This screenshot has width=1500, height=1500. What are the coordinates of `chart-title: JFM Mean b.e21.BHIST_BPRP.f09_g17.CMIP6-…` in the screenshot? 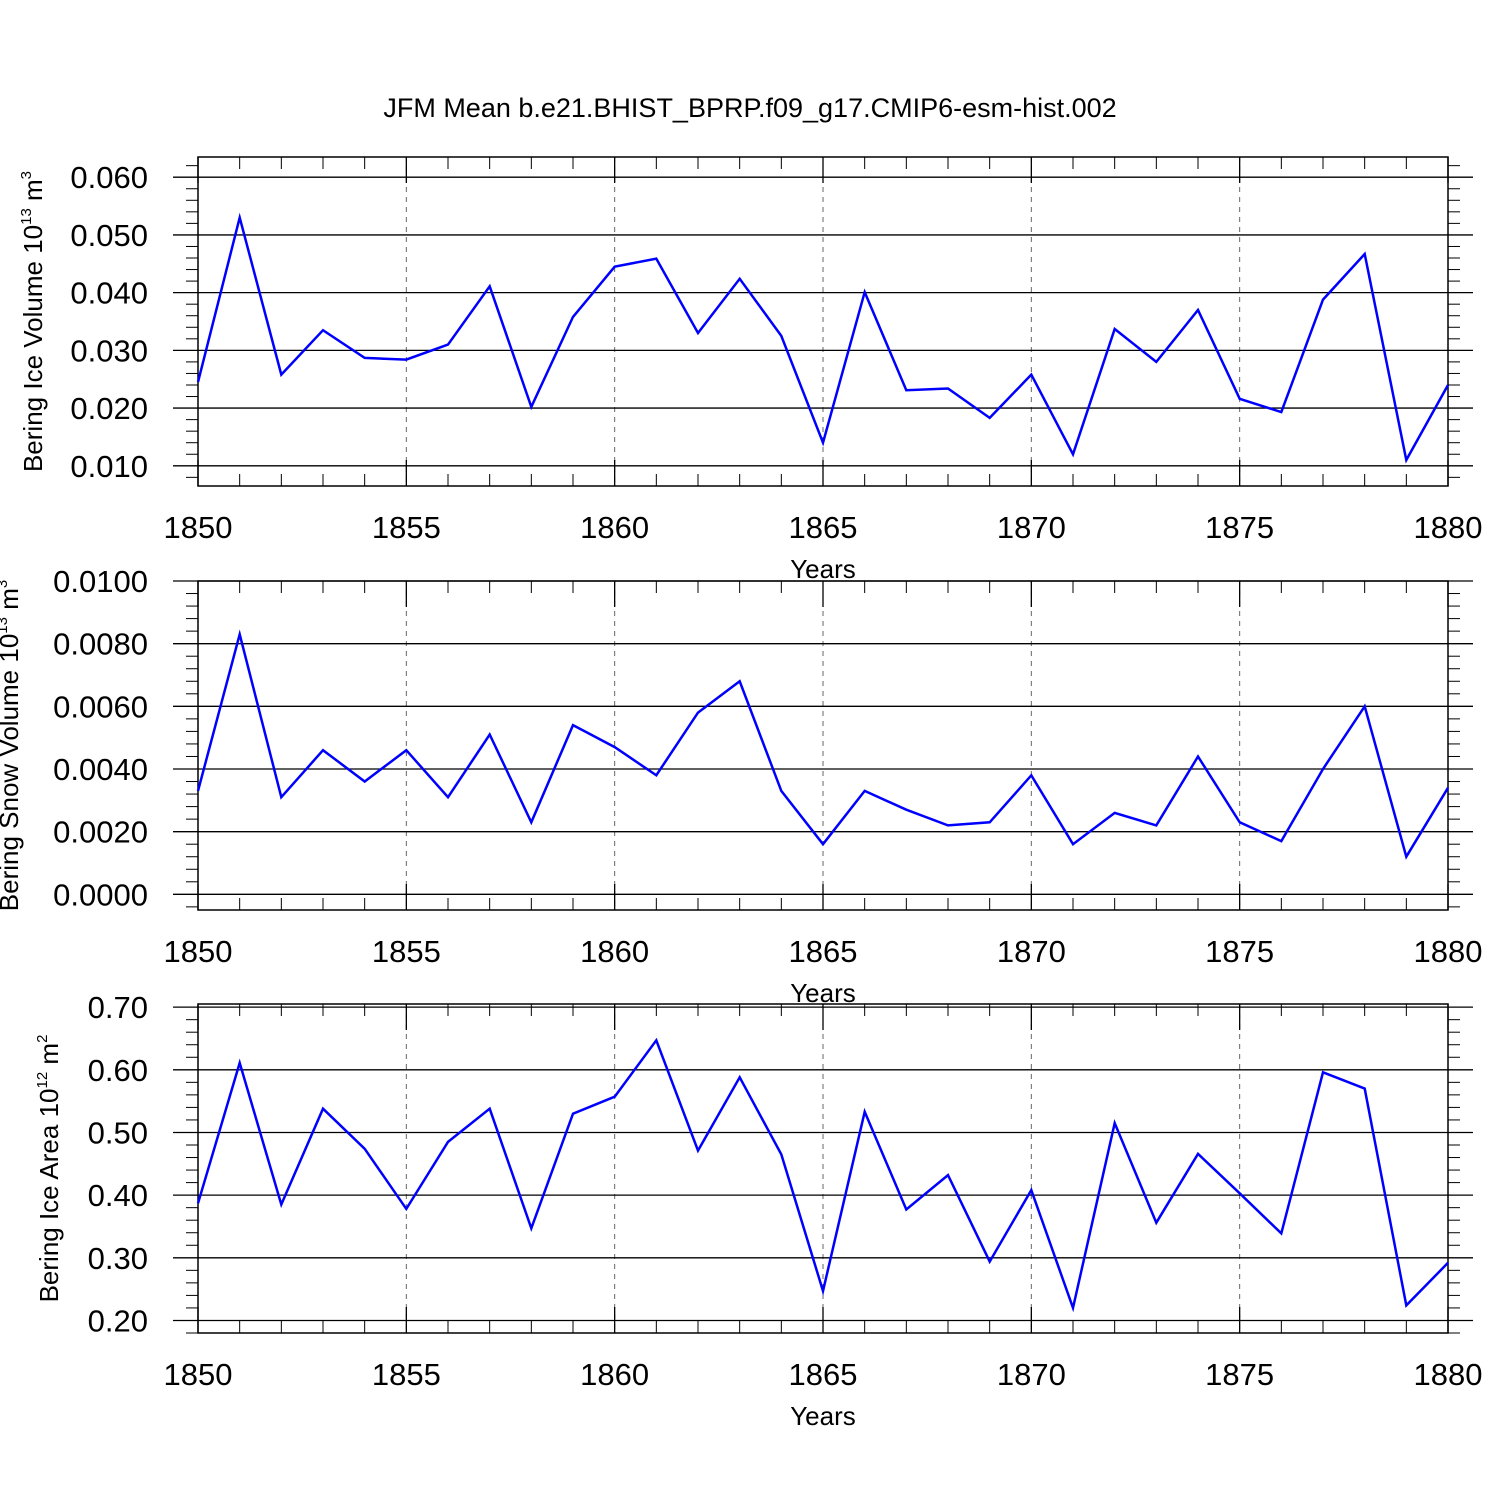 It's located at (749, 108).